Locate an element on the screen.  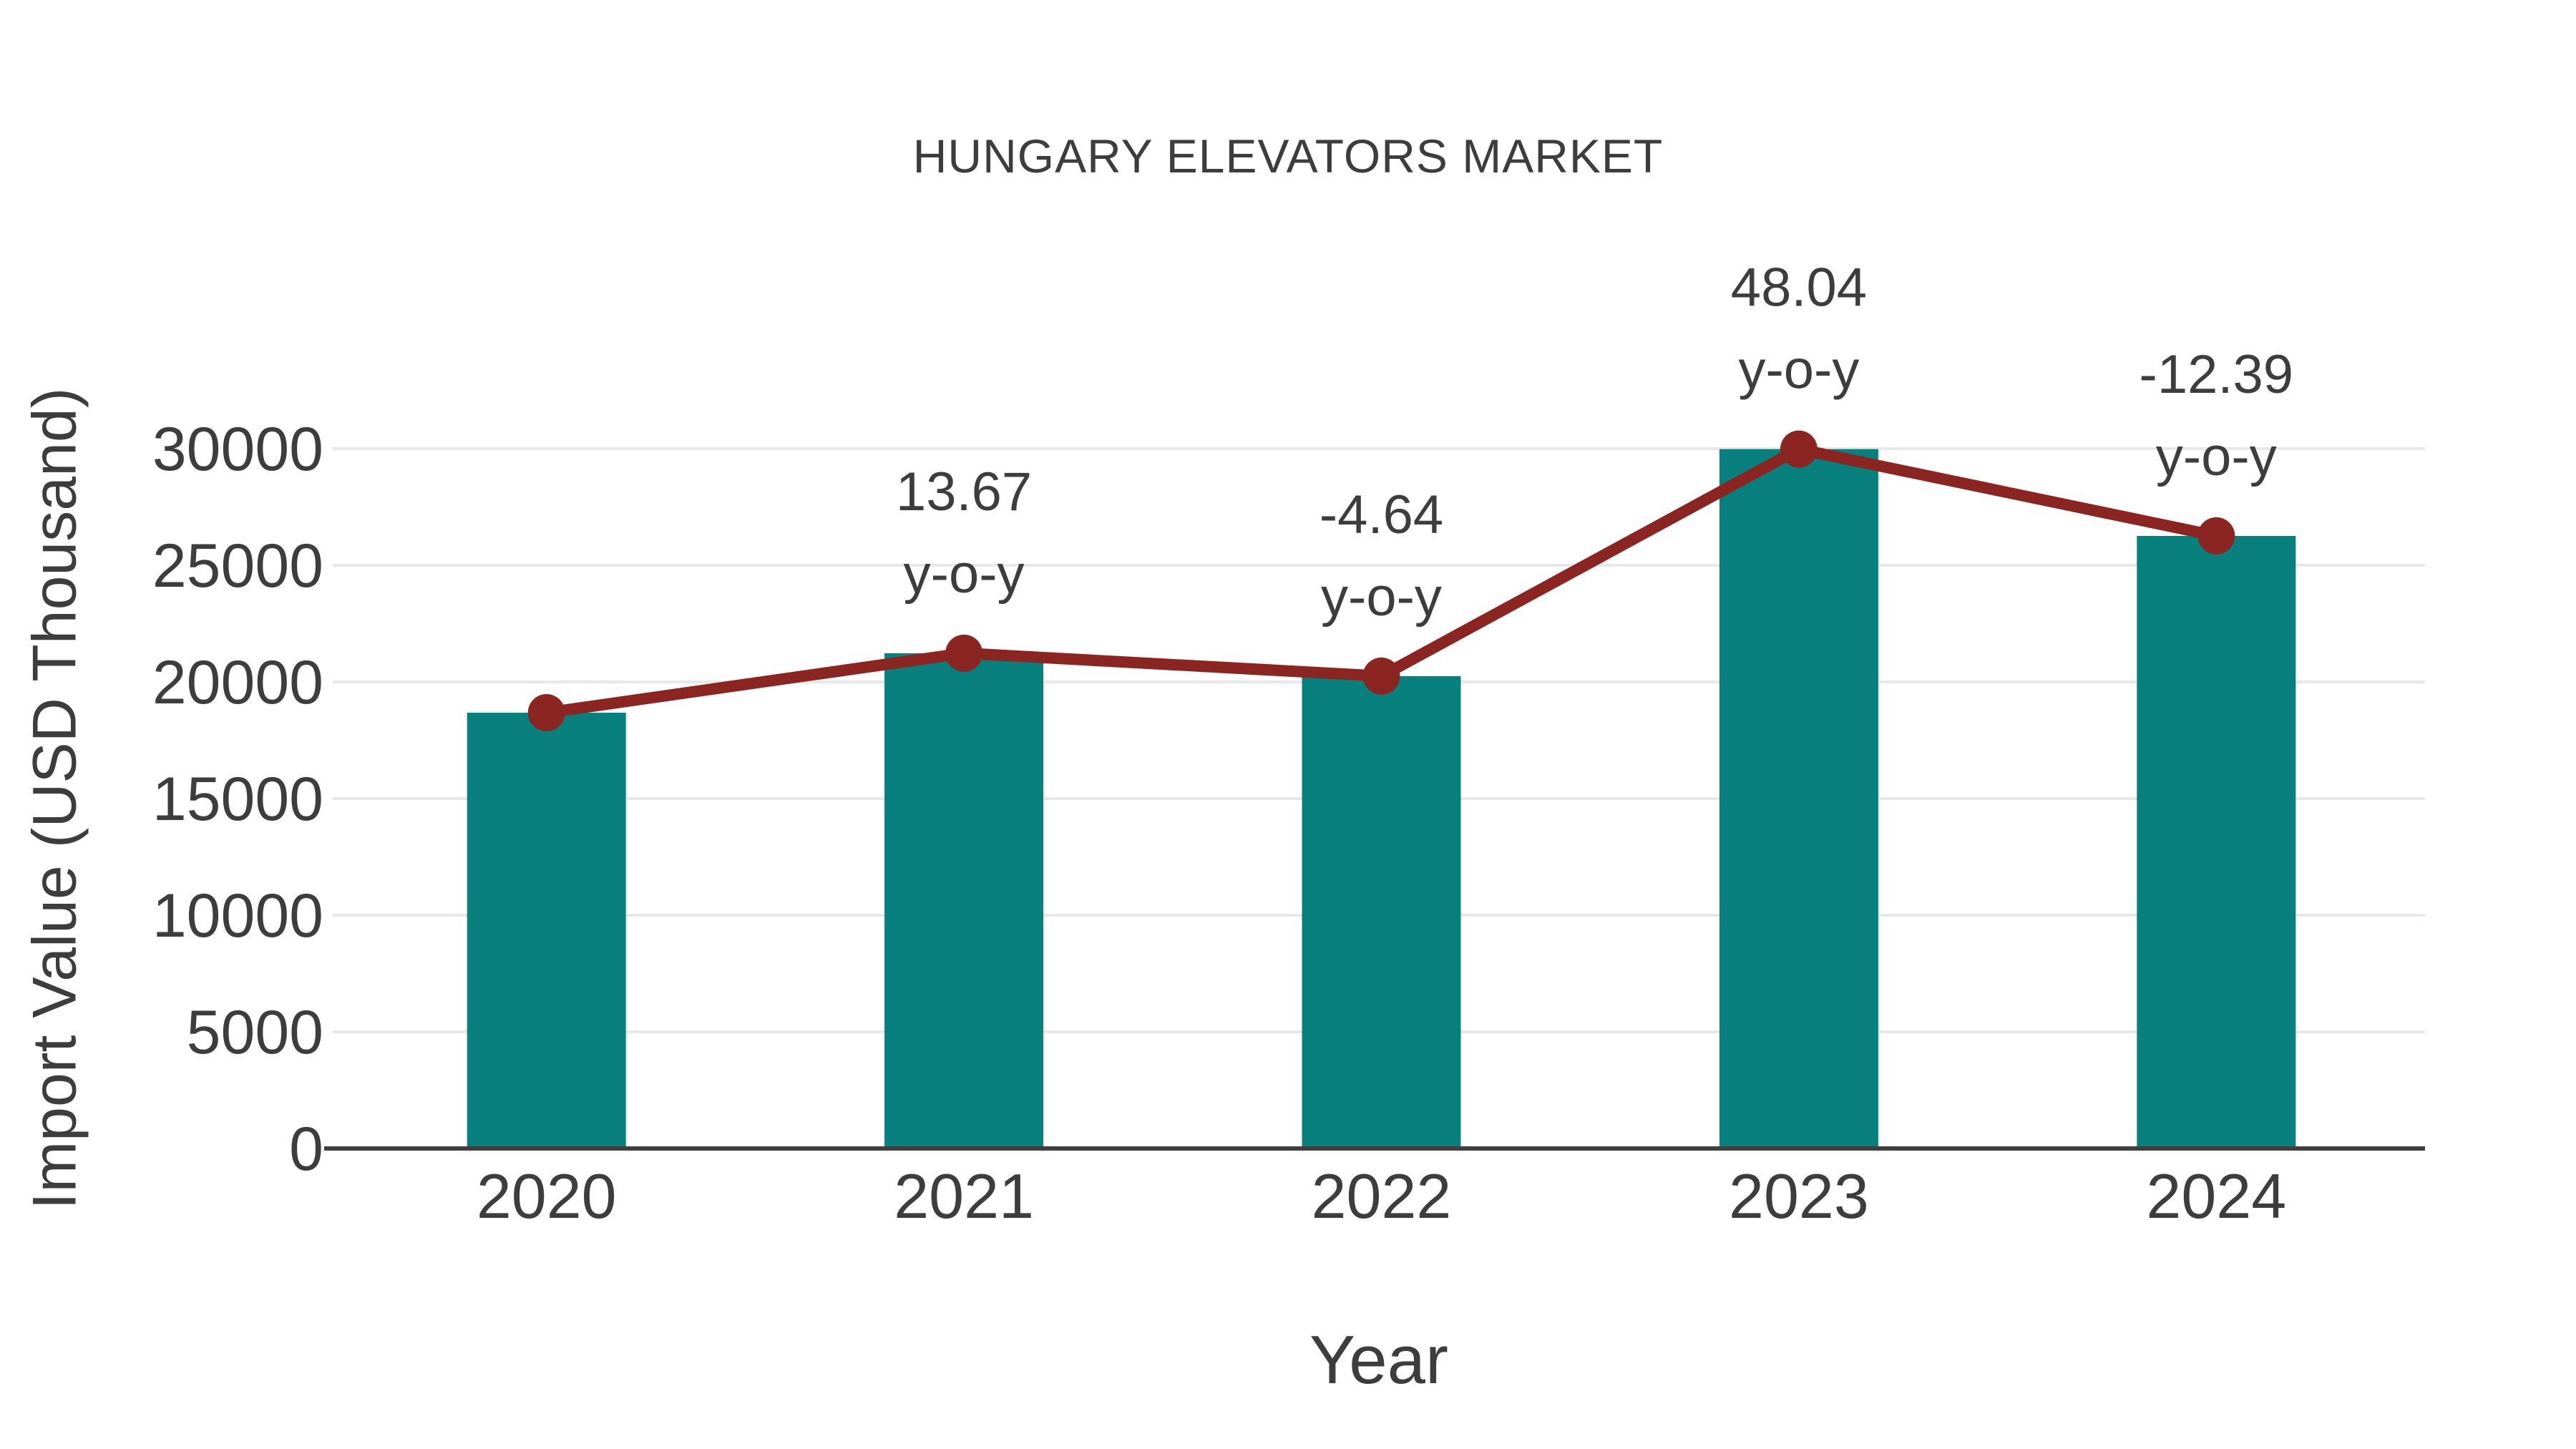
bar-2021 is located at coordinates (964, 900).